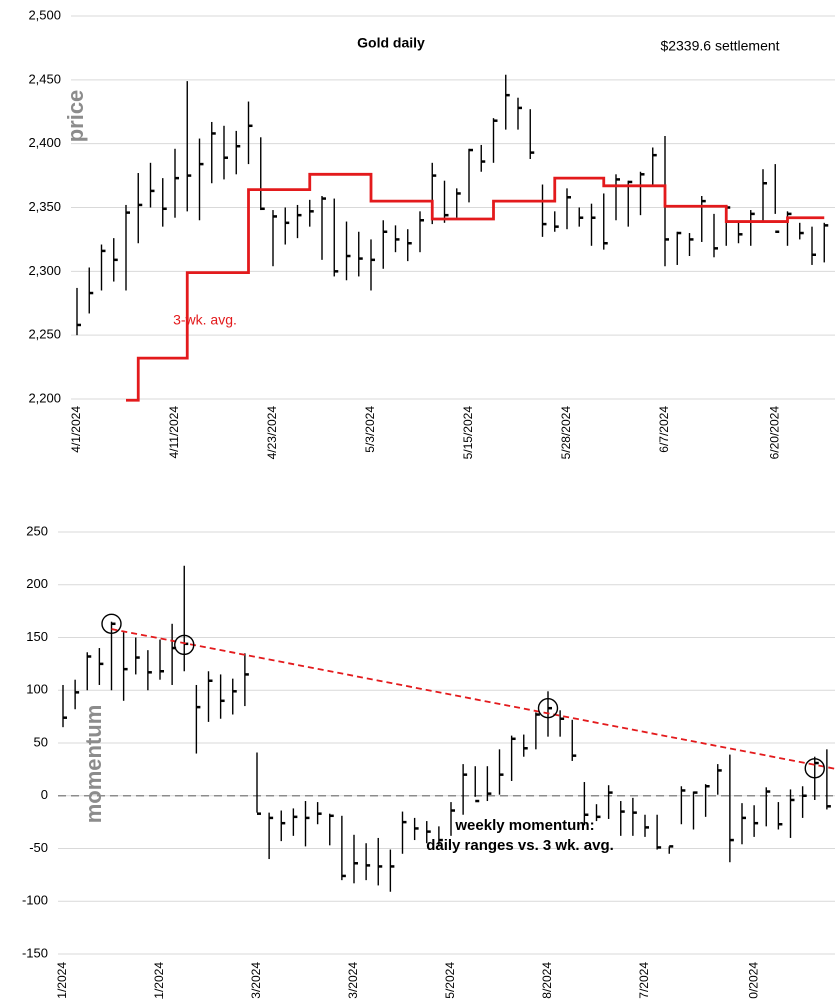  I want to click on momentum-title: weekly momentum:, so click(524, 825).